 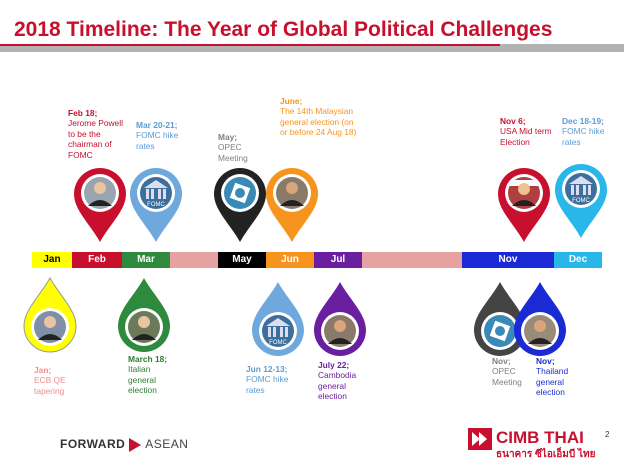 I want to click on timeline-segment-feb: Feb, so click(x=97, y=260).